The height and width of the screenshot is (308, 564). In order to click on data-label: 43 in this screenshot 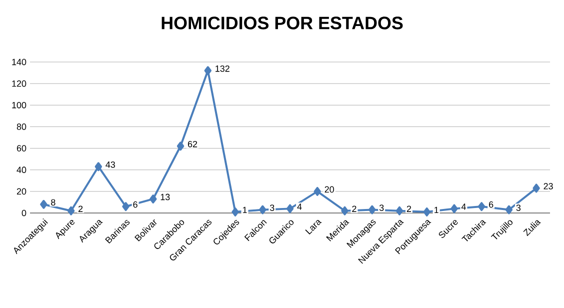, I will do `click(110, 164)`.